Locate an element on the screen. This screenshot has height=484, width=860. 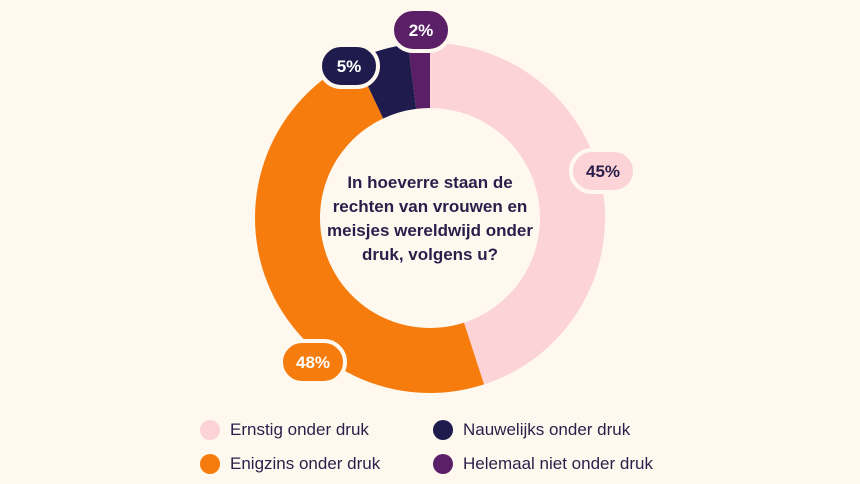
chart-title-line: rechten van vrouwen en is located at coordinates (430, 206).